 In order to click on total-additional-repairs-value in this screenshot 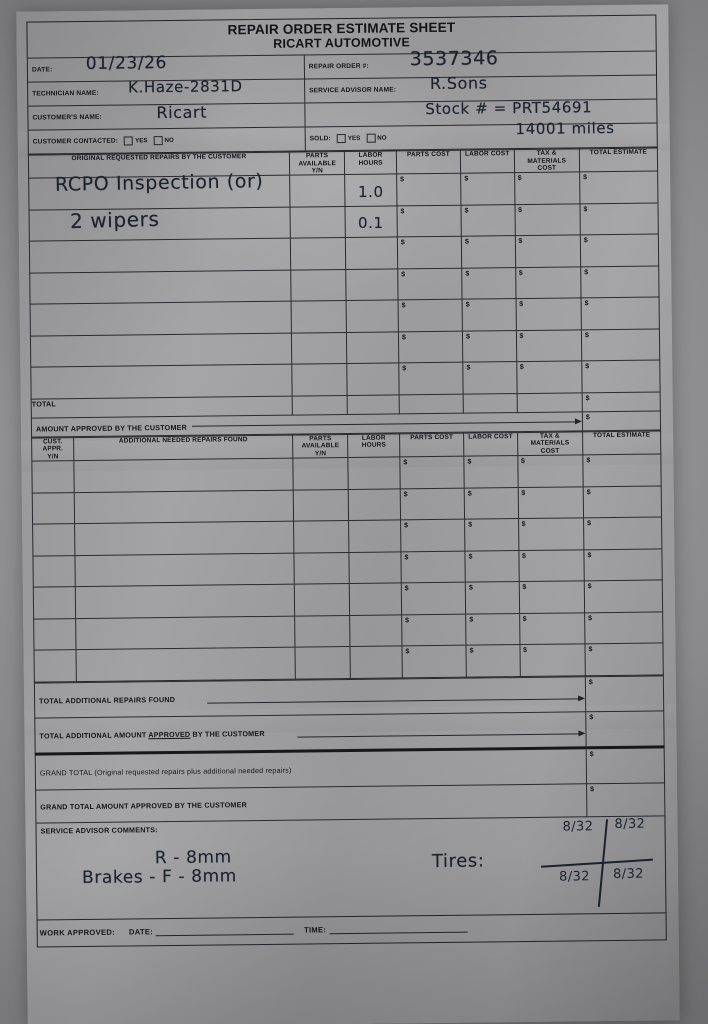, I will do `click(624, 693)`.